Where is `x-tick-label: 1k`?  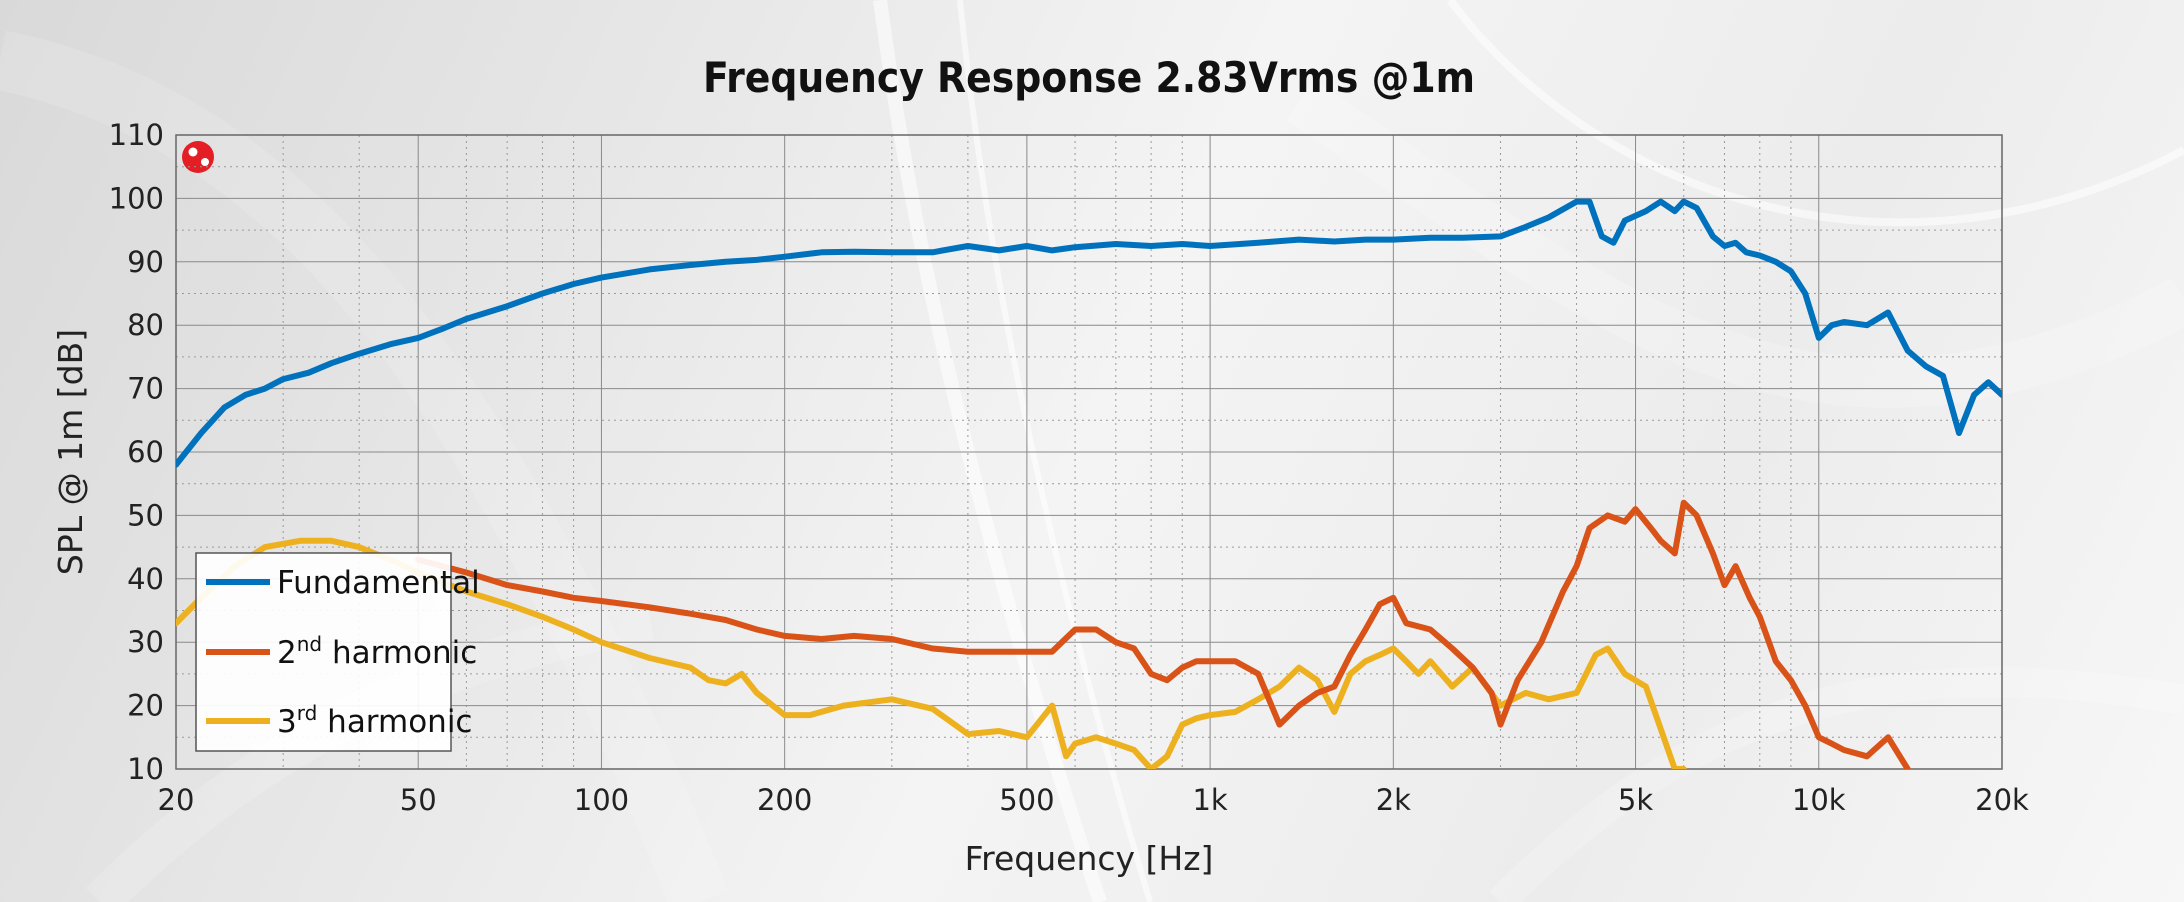
x-tick-label: 1k is located at coordinates (1209, 800).